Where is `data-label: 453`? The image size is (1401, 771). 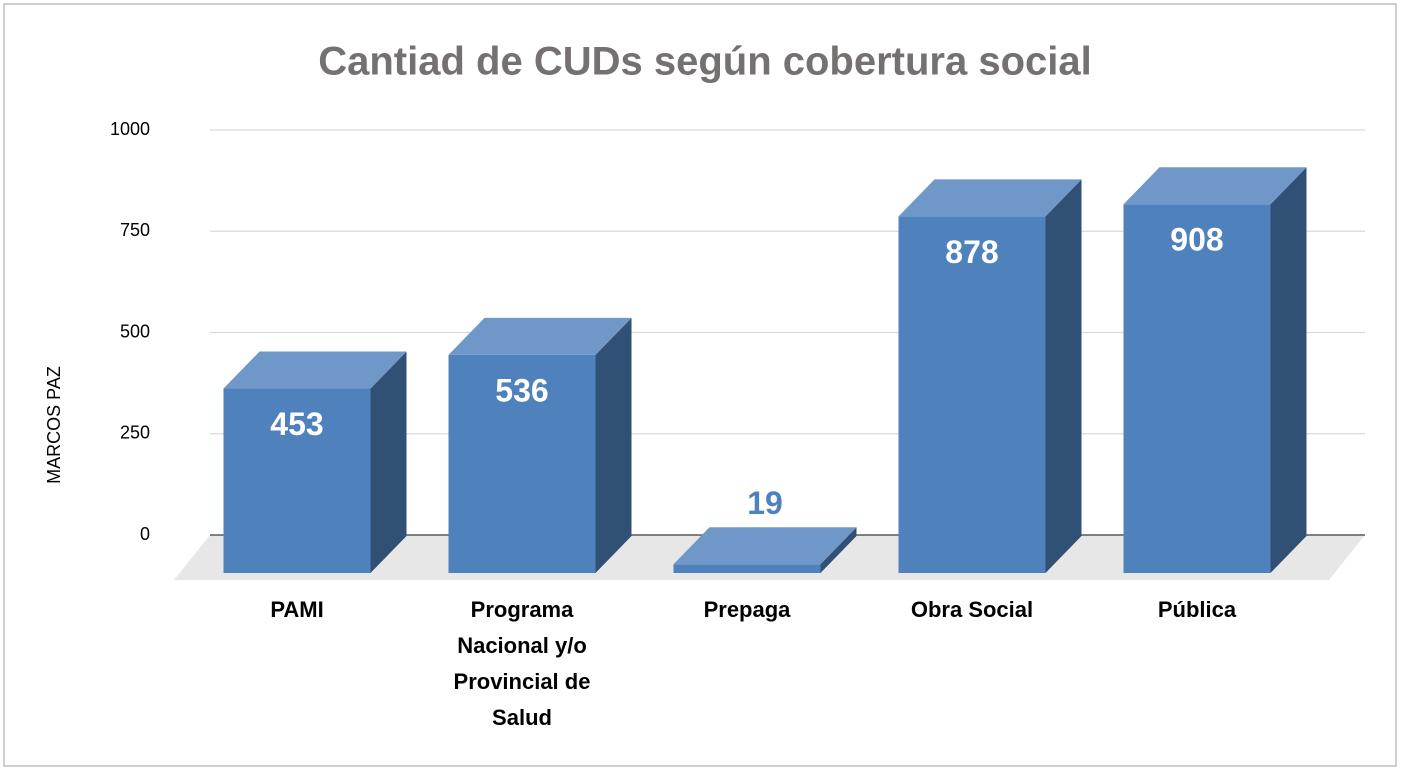 data-label: 453 is located at coordinates (296, 424).